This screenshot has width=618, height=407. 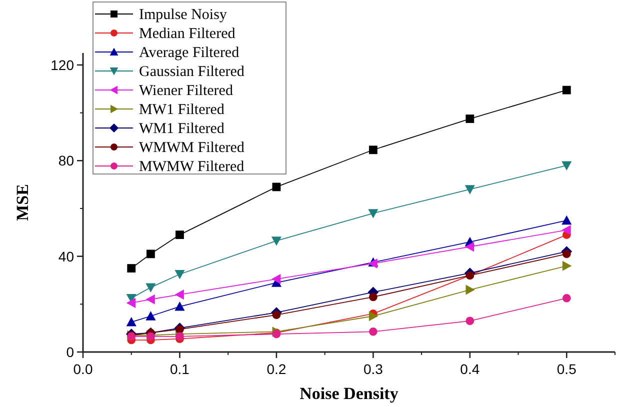 I want to click on legend-label: Gaussian Filtered, so click(x=192, y=72).